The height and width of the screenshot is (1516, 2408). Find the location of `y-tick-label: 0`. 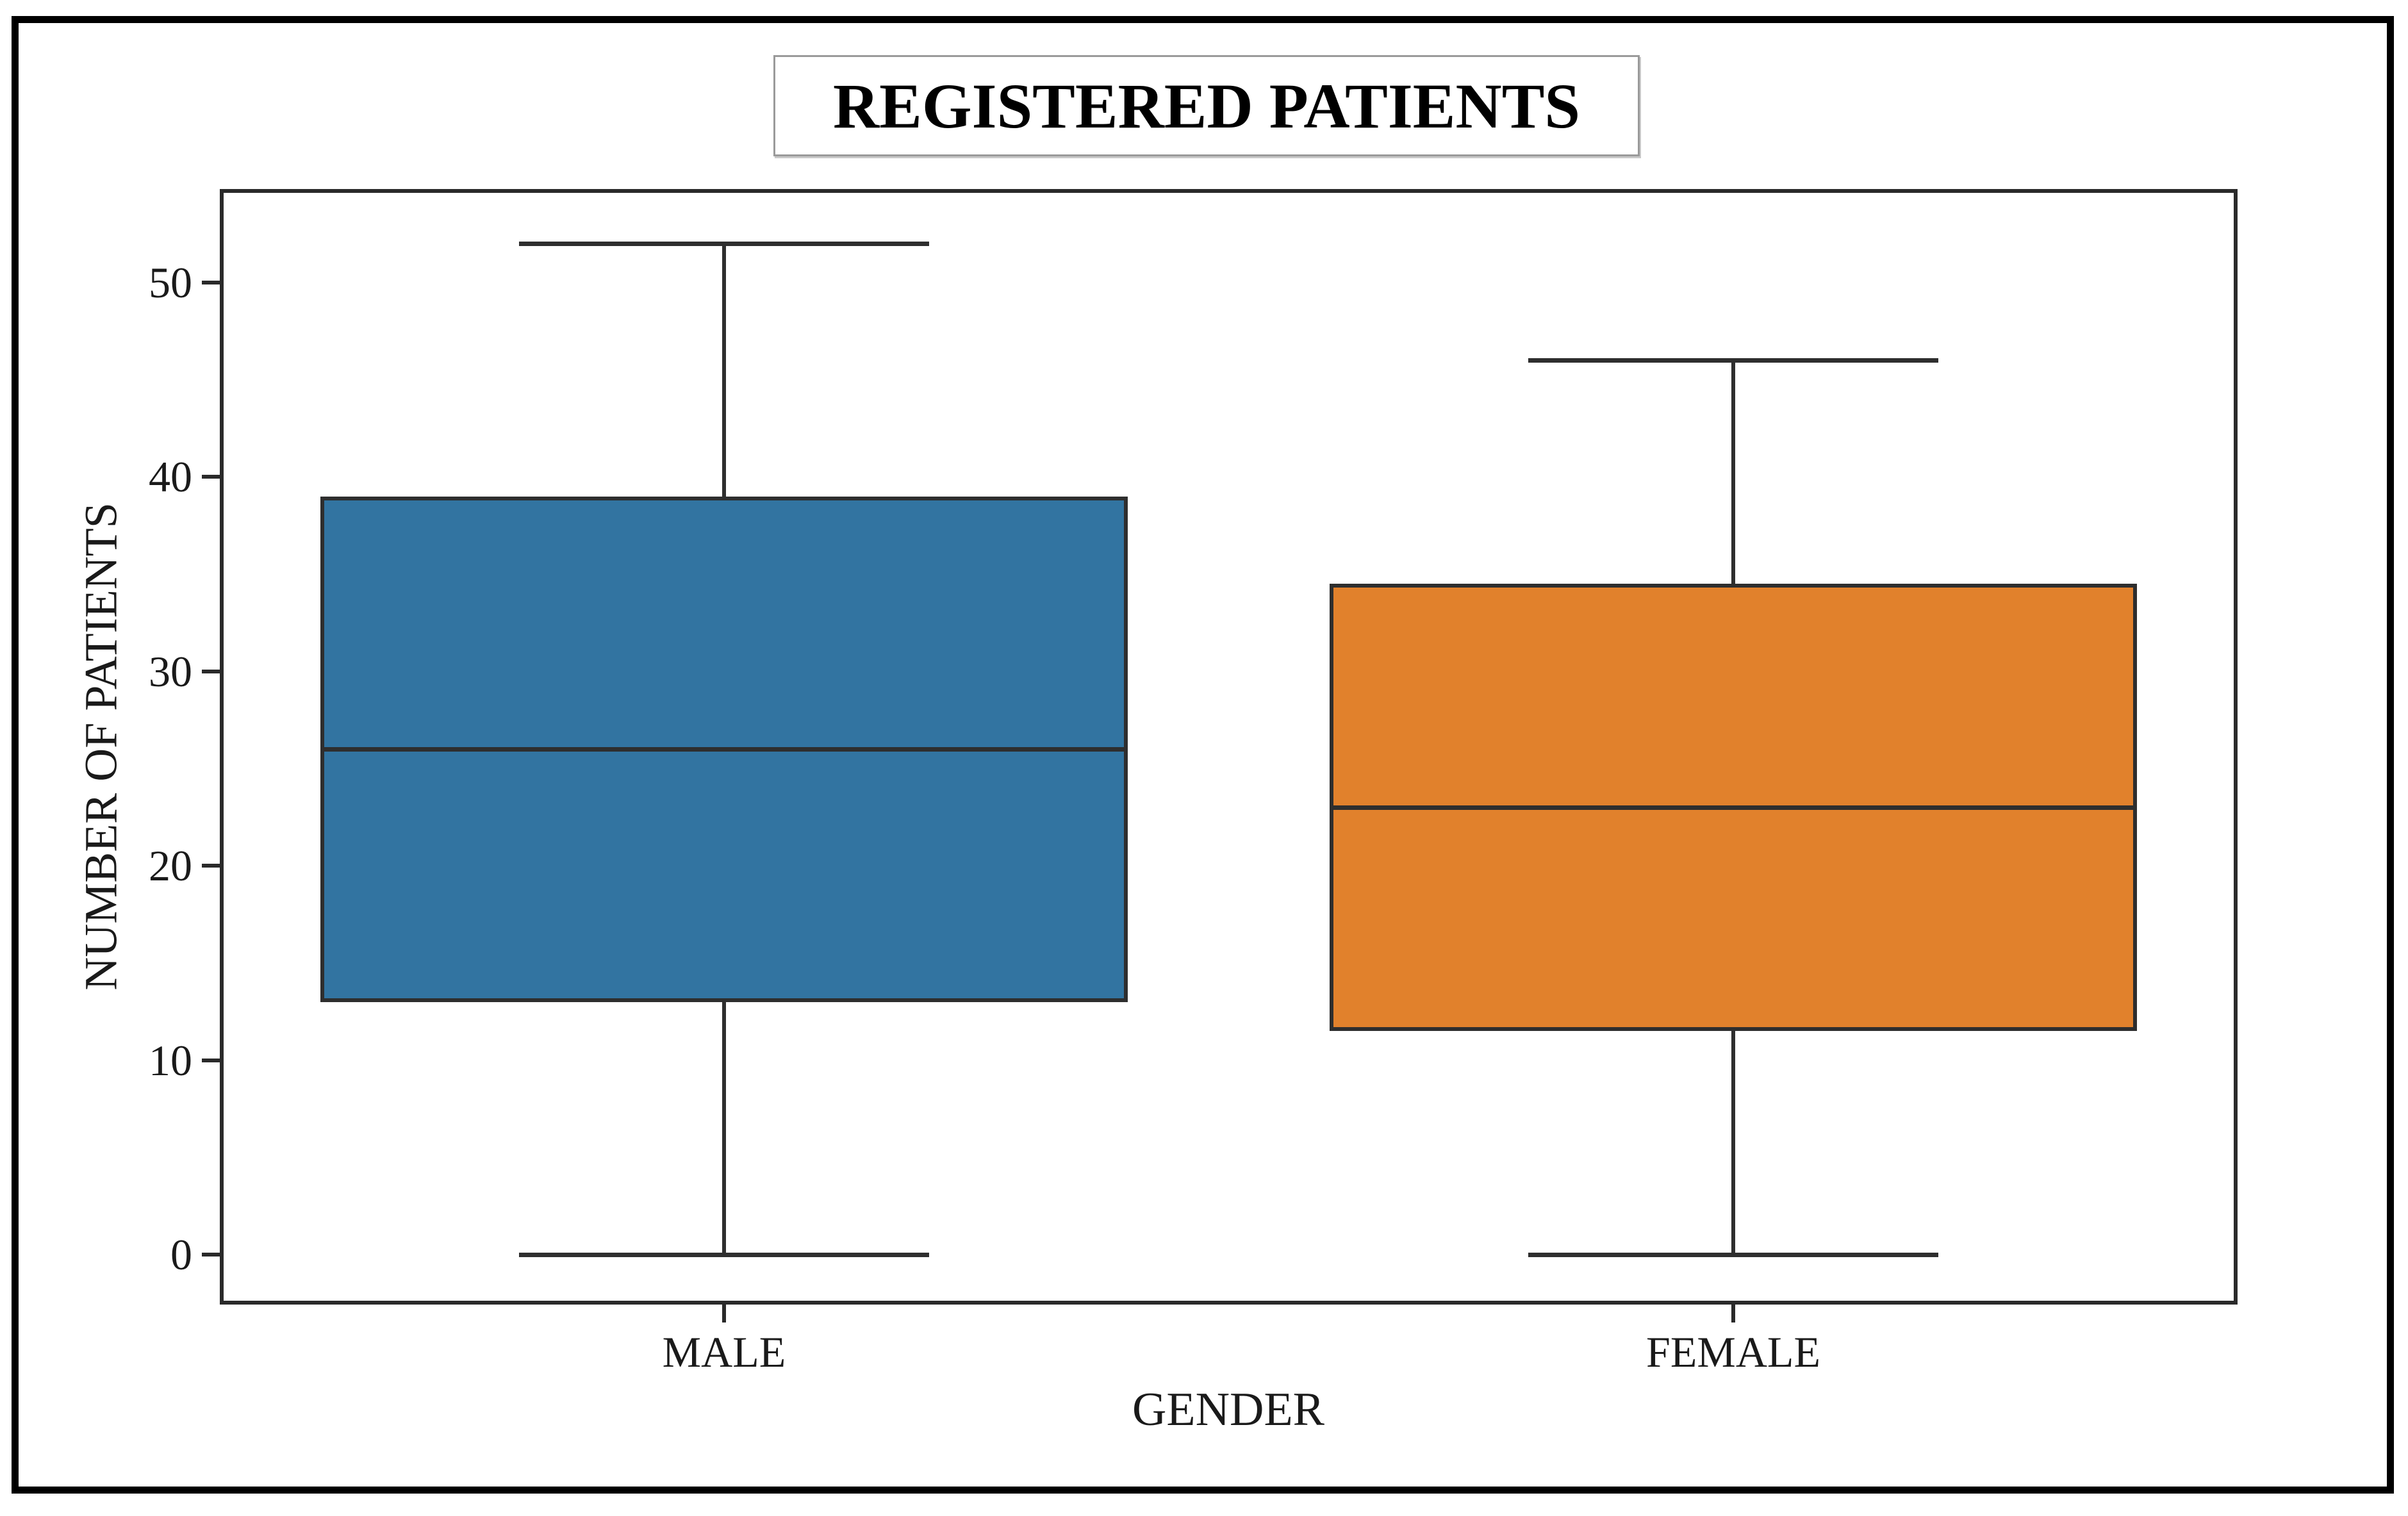

y-tick-label: 0 is located at coordinates (181, 1254).